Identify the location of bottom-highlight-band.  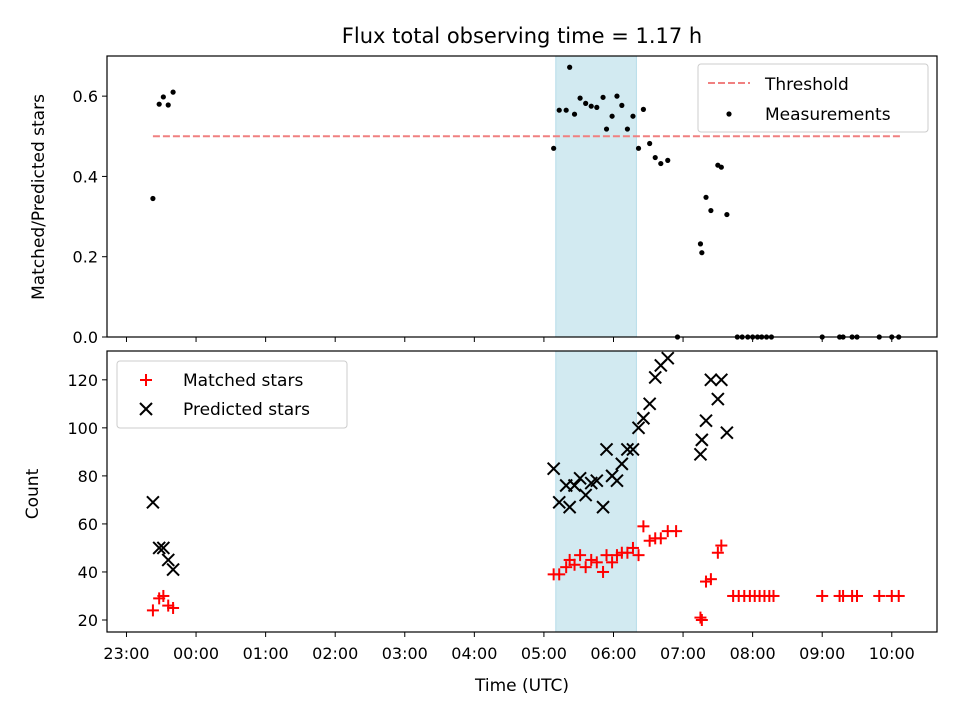
(596, 491).